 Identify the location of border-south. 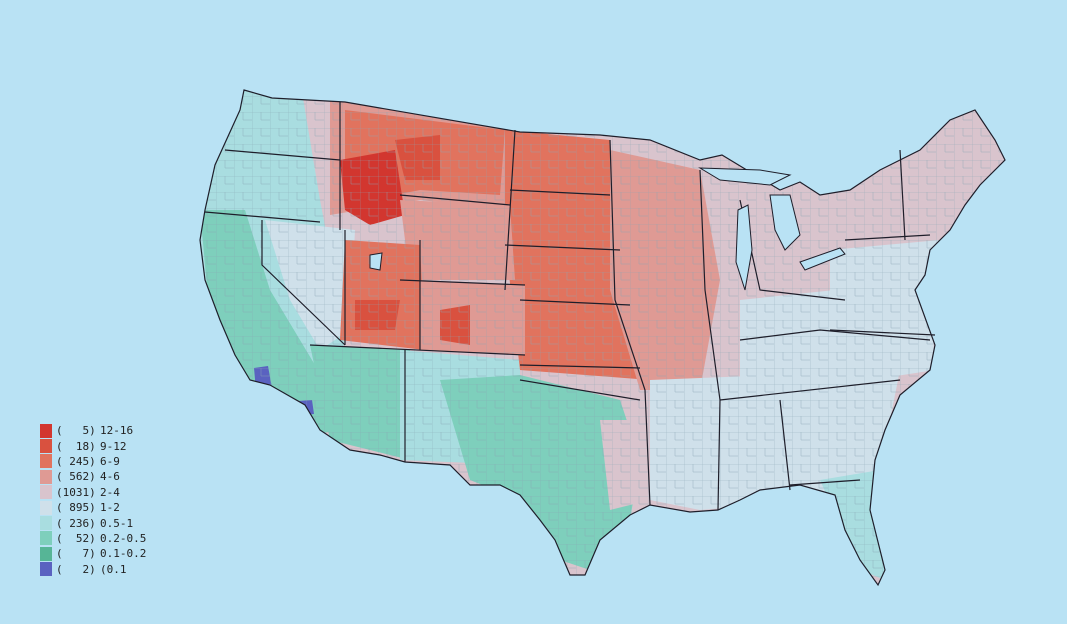
(810, 390).